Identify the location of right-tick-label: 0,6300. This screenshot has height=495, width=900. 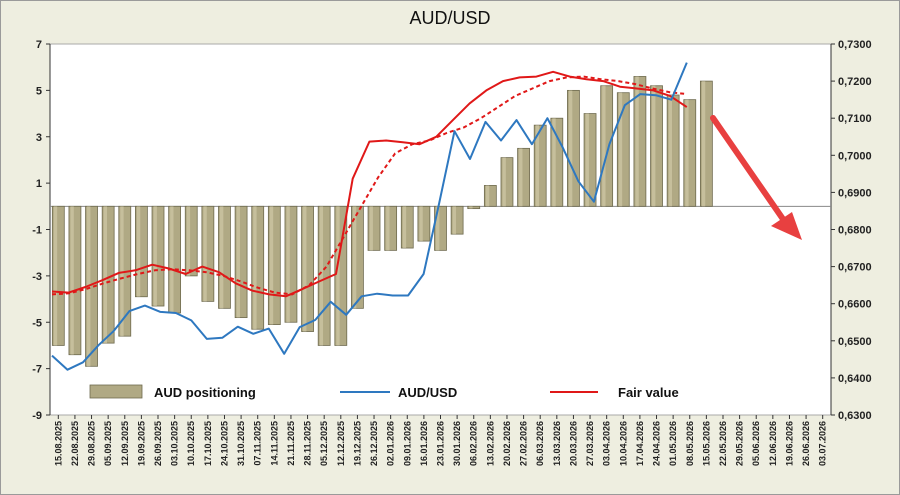
(855, 416).